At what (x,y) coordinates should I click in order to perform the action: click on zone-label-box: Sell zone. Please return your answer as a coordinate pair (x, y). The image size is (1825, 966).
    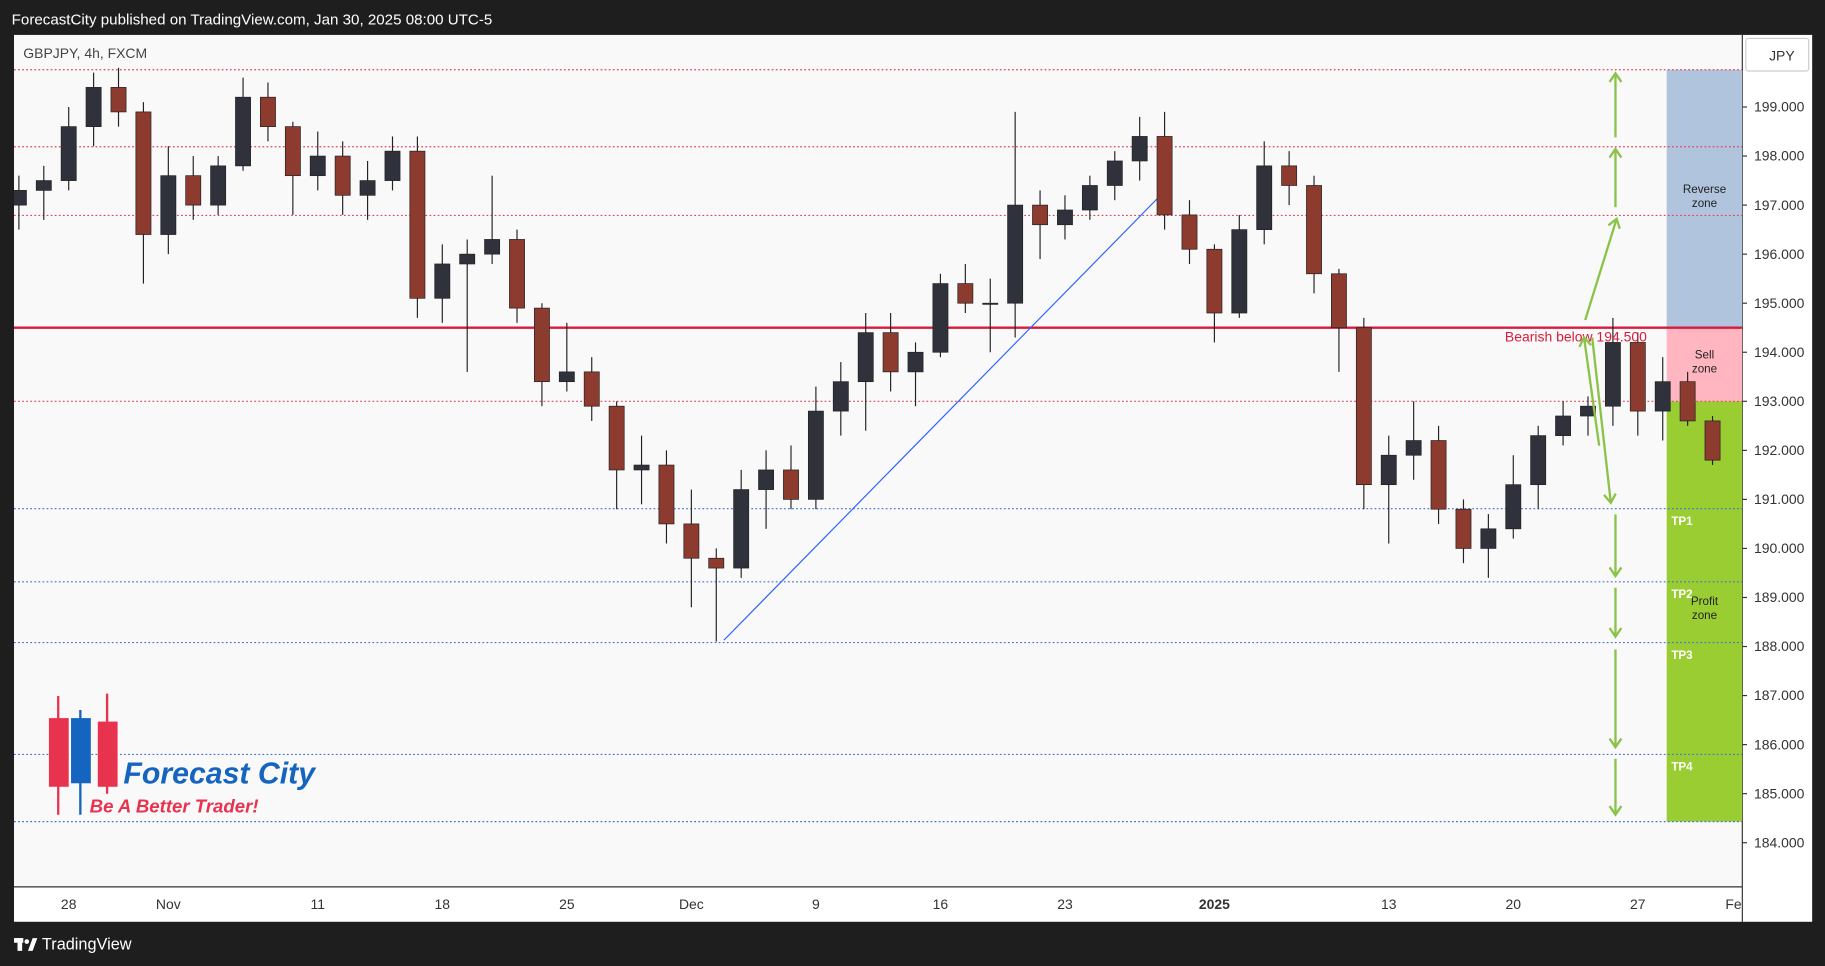
    Looking at the image, I should click on (1704, 363).